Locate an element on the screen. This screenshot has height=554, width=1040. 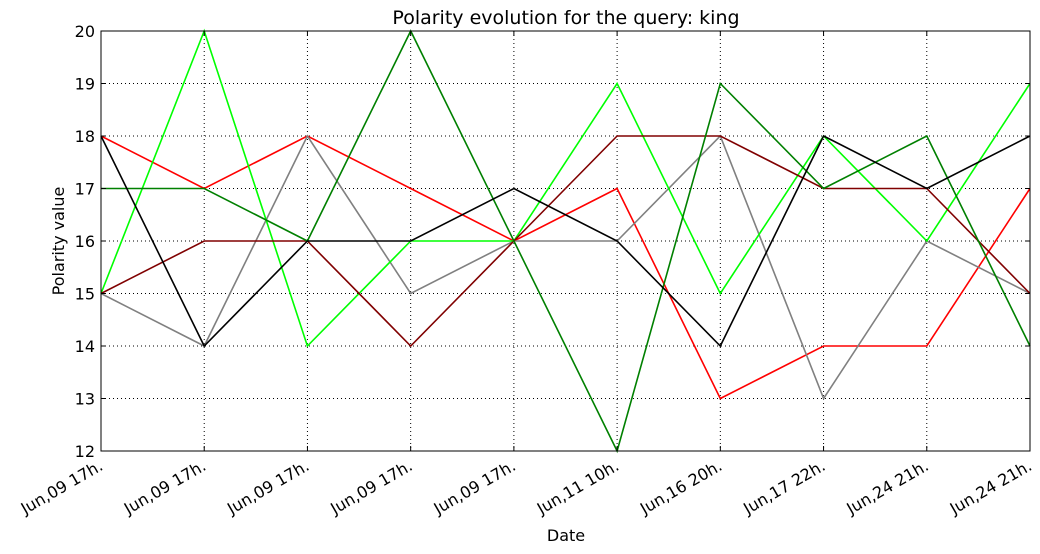
chart-title: Polarity evolution for the query: king is located at coordinates (565, 18).